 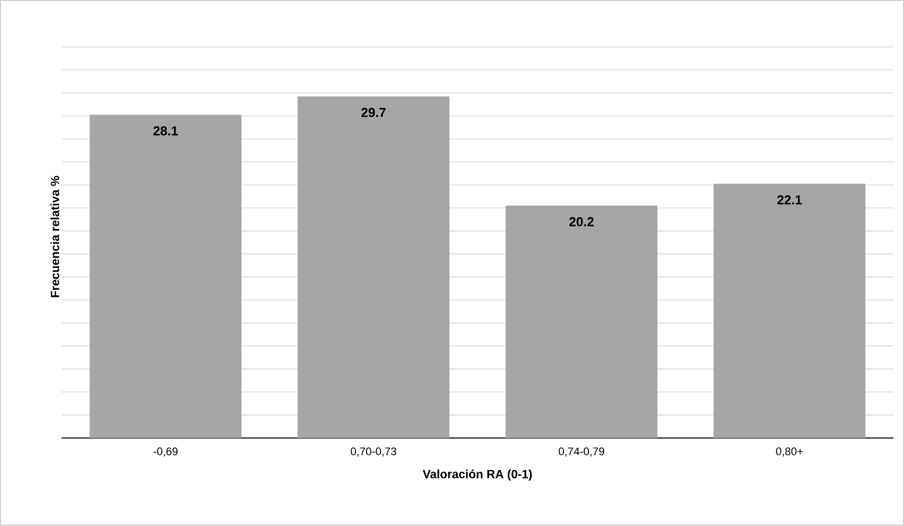 What do you see at coordinates (581, 452) in the screenshot?
I see `x-tick-label: 0,74-0,79` at bounding box center [581, 452].